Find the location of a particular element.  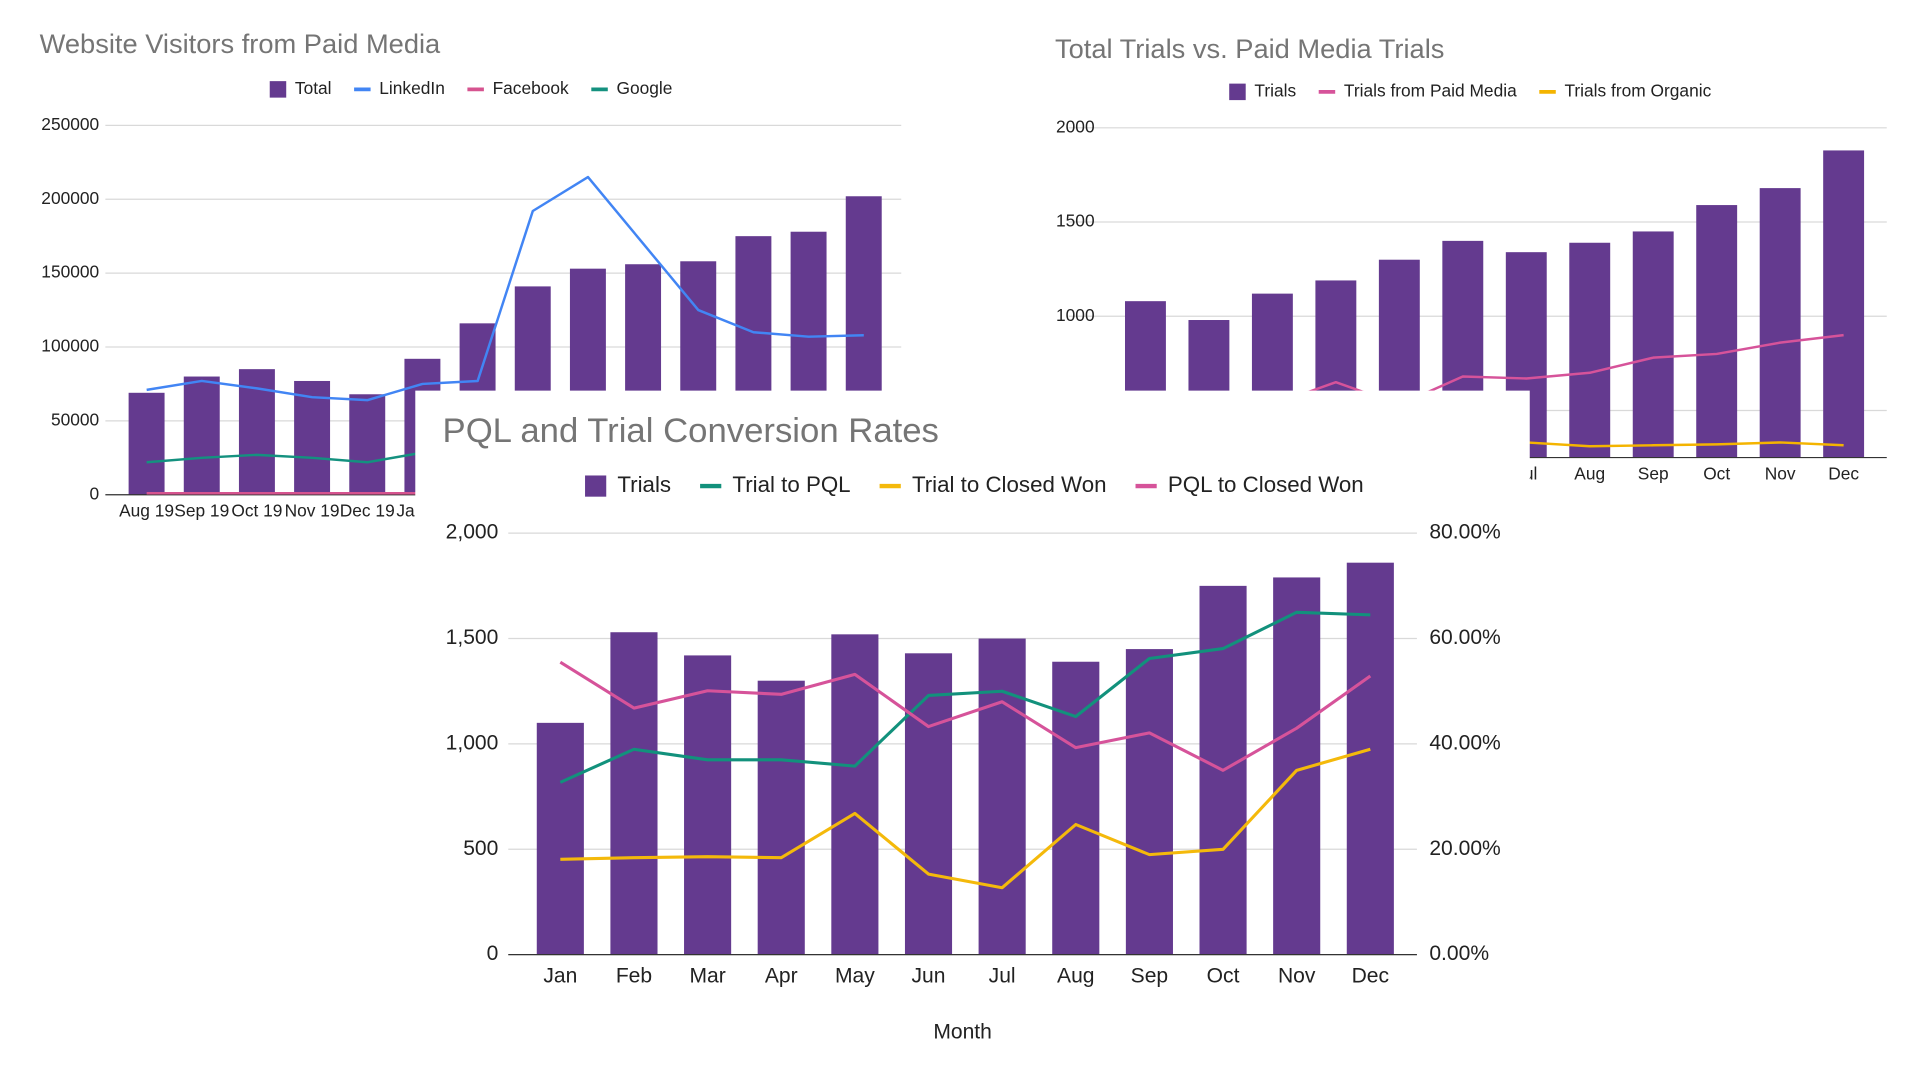

x-tick-label: Oct 19 is located at coordinates (256, 511).